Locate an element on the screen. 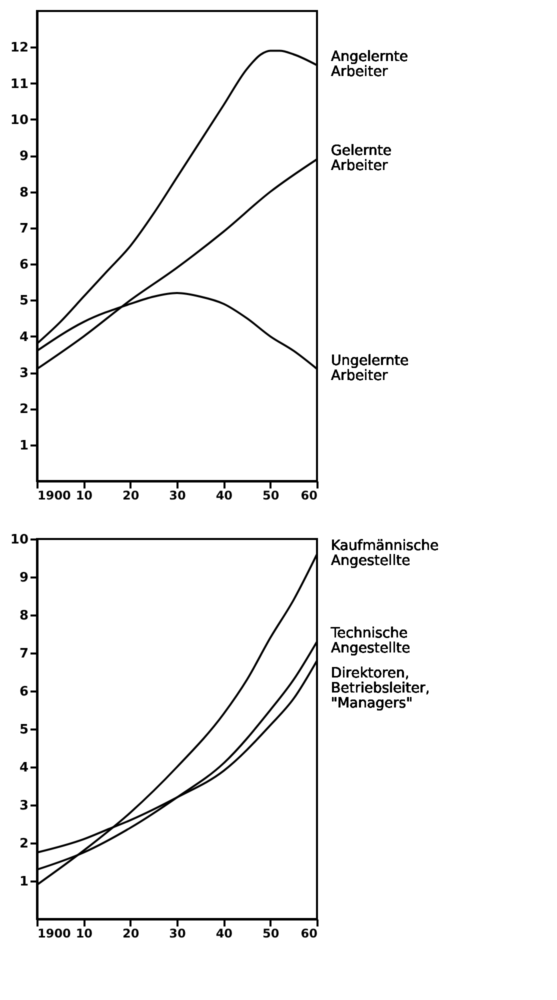 Image resolution: width=557 pixels, height=1000 pixels. series-label: Gelernte Arbeiter is located at coordinates (361, 158).